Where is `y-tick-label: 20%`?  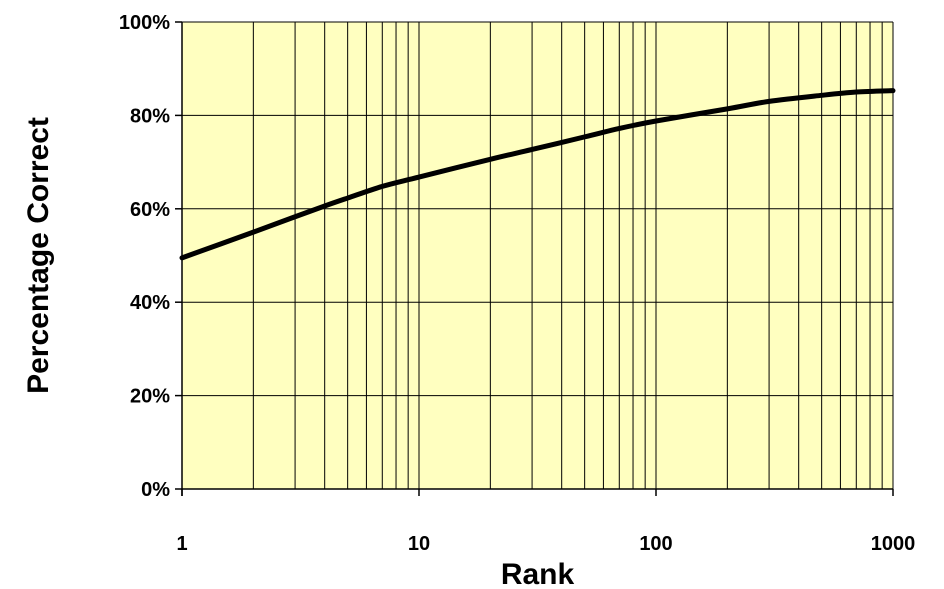 y-tick-label: 20% is located at coordinates (150, 397).